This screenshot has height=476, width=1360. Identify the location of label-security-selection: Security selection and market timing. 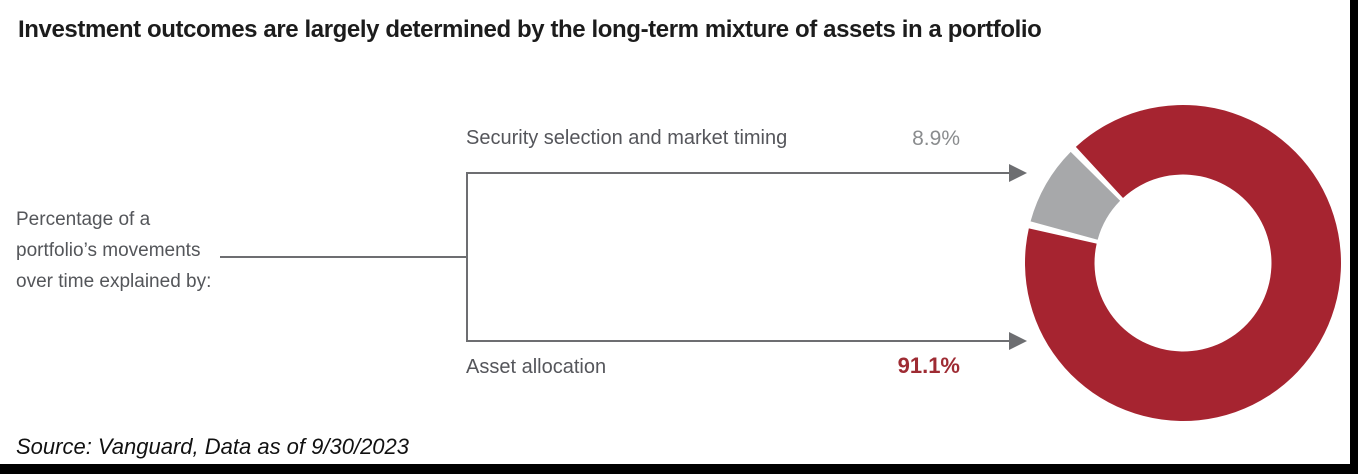
(627, 138).